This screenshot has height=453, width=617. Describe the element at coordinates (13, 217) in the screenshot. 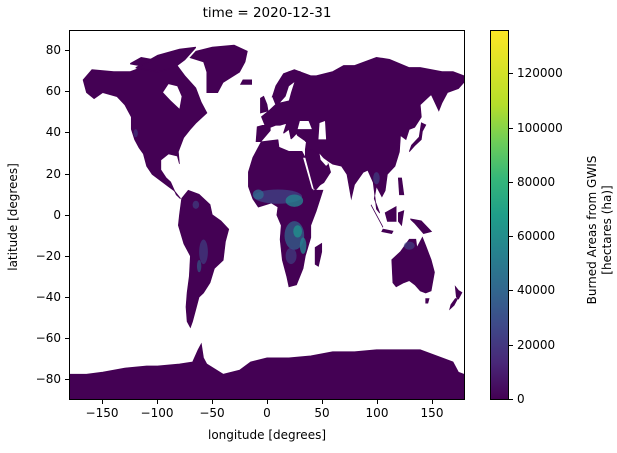

I see `y-axis-label: latitude [degrees]` at that location.